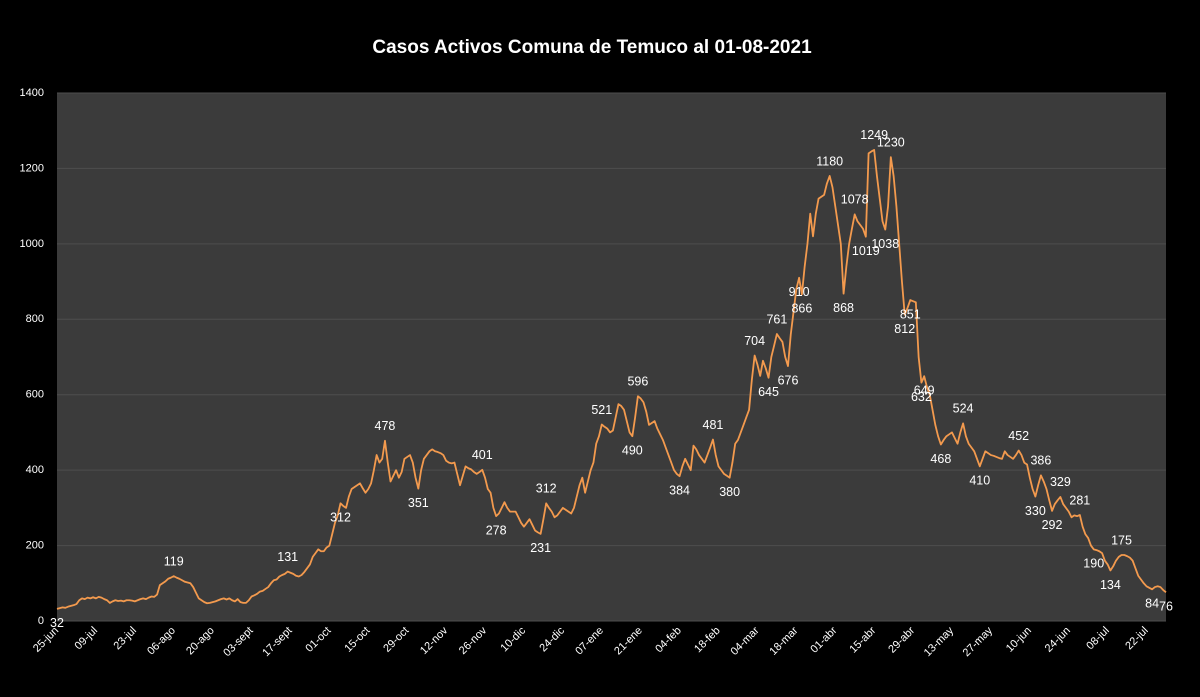 The height and width of the screenshot is (697, 1200). Describe the element at coordinates (910, 314) in the screenshot. I see `data-label: 851` at that location.